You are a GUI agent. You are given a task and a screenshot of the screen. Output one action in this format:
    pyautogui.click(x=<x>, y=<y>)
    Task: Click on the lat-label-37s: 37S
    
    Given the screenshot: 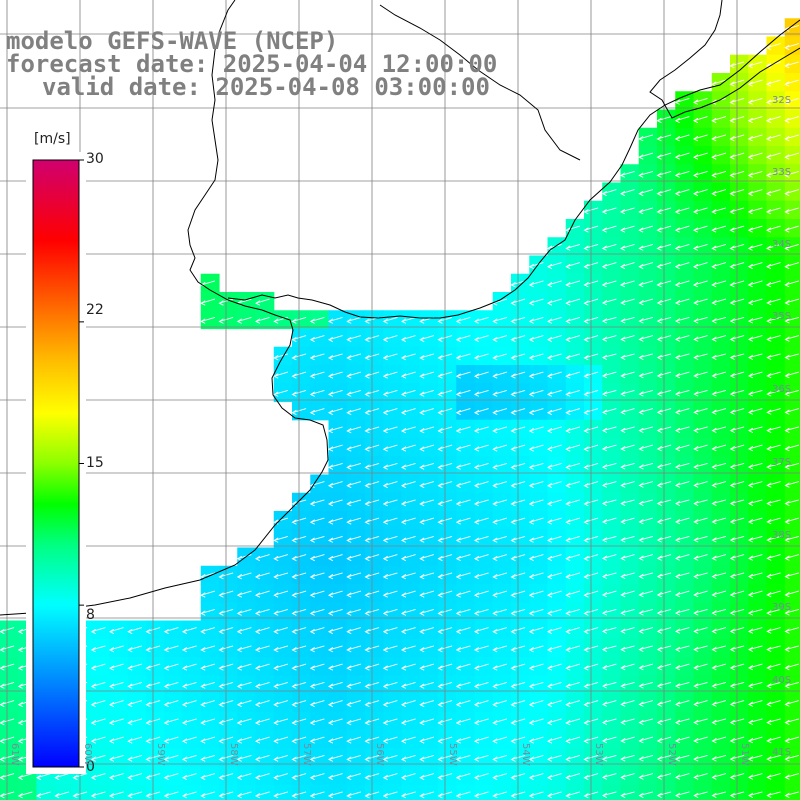 What is the action you would take?
    pyautogui.click(x=782, y=462)
    